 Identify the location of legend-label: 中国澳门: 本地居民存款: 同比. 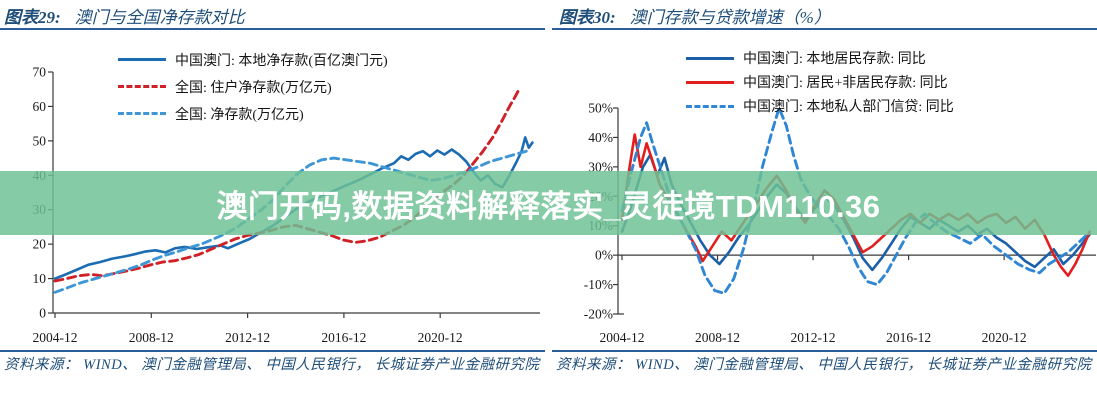
(834, 59).